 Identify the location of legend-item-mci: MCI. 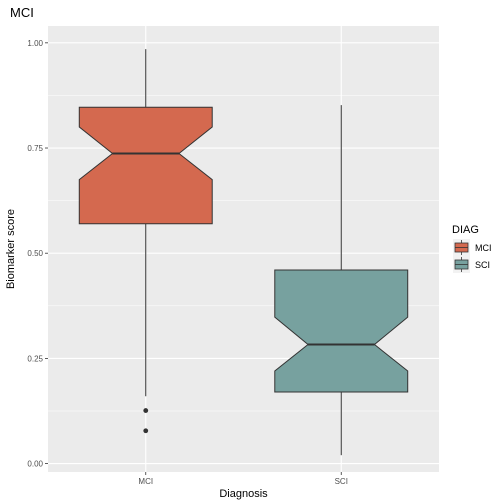
(472, 247).